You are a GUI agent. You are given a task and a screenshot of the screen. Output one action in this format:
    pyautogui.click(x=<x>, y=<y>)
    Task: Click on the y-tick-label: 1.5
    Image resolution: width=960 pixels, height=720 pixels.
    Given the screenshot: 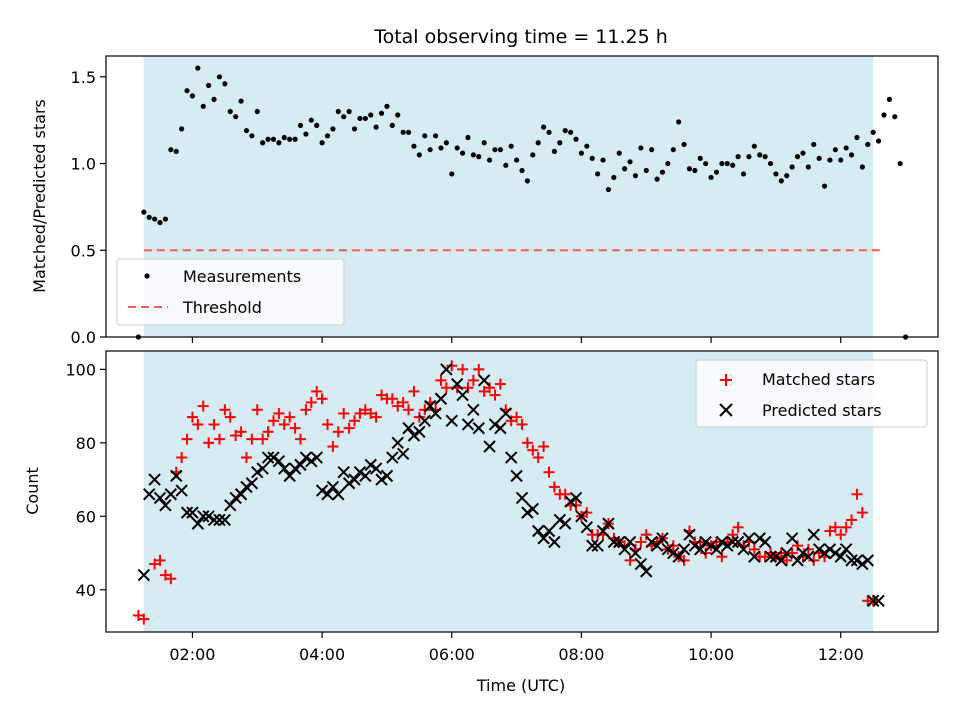 What is the action you would take?
    pyautogui.click(x=83, y=77)
    